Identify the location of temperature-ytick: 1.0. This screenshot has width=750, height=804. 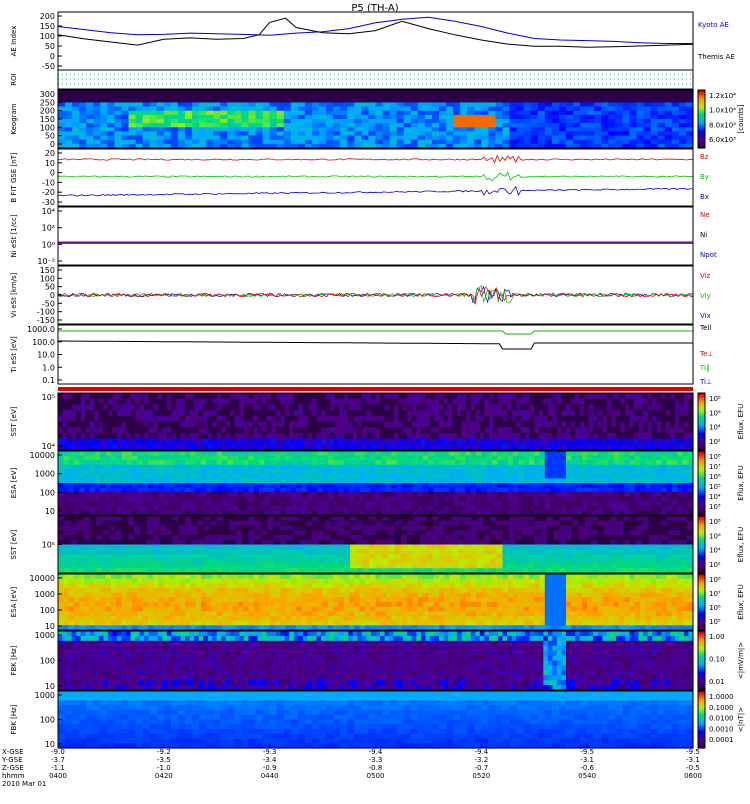
(48, 367).